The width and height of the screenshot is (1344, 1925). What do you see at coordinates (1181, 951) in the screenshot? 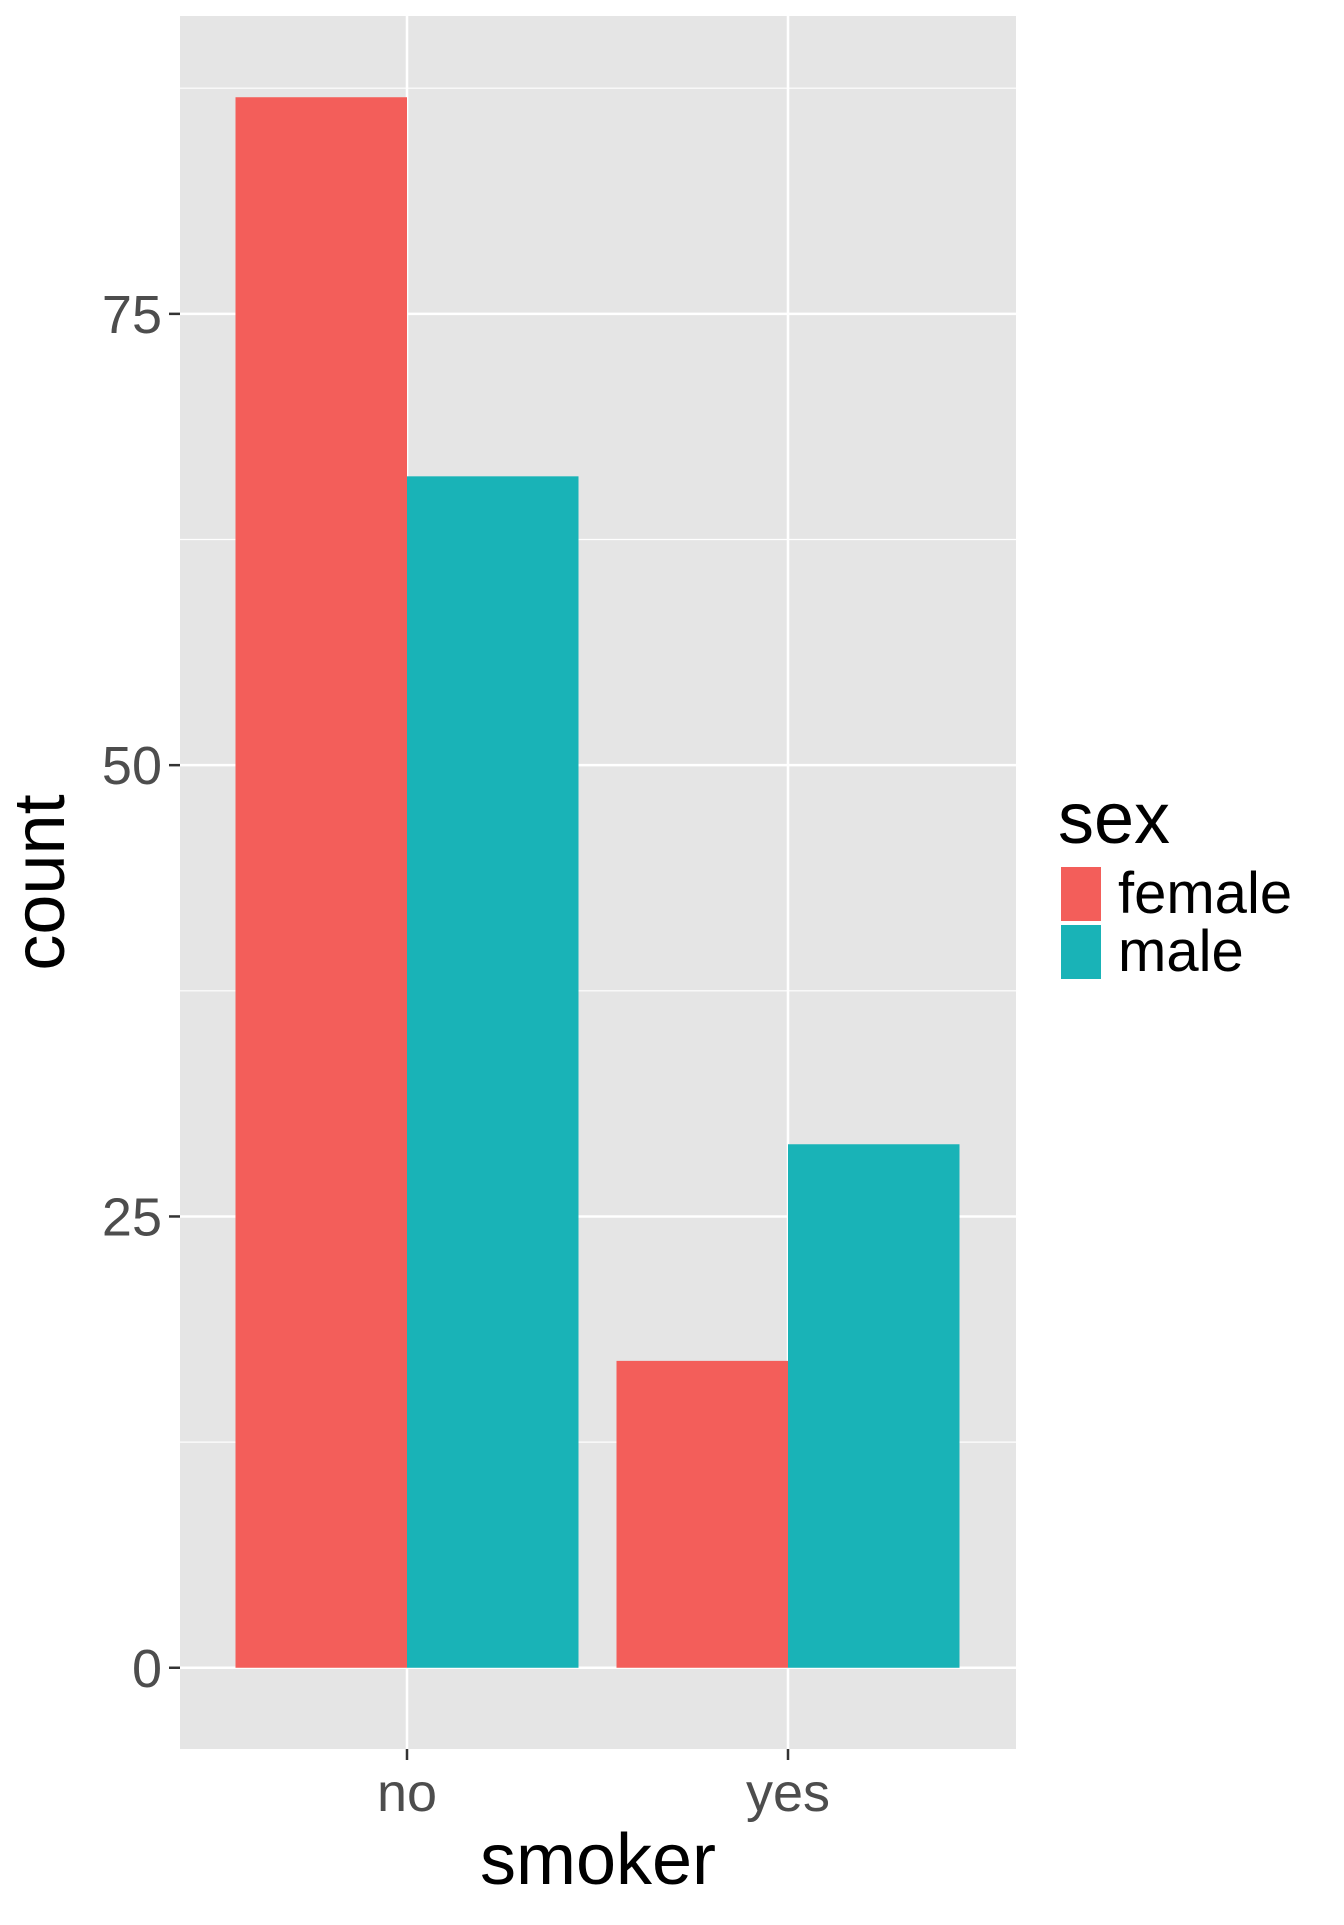
I see `legend-label-male: male` at bounding box center [1181, 951].